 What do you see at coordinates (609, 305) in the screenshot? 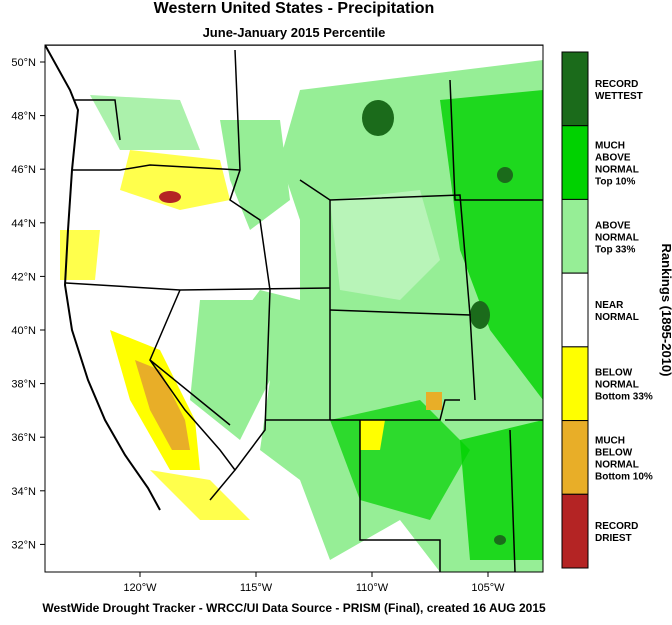
I see `legend-label: NEAR` at bounding box center [609, 305].